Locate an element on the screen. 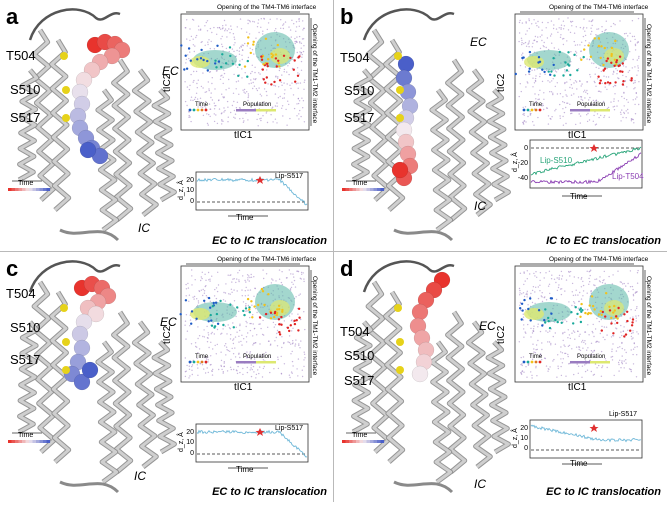 This screenshot has width=667, height=507. legend-time-dot is located at coordinates (206, 110).